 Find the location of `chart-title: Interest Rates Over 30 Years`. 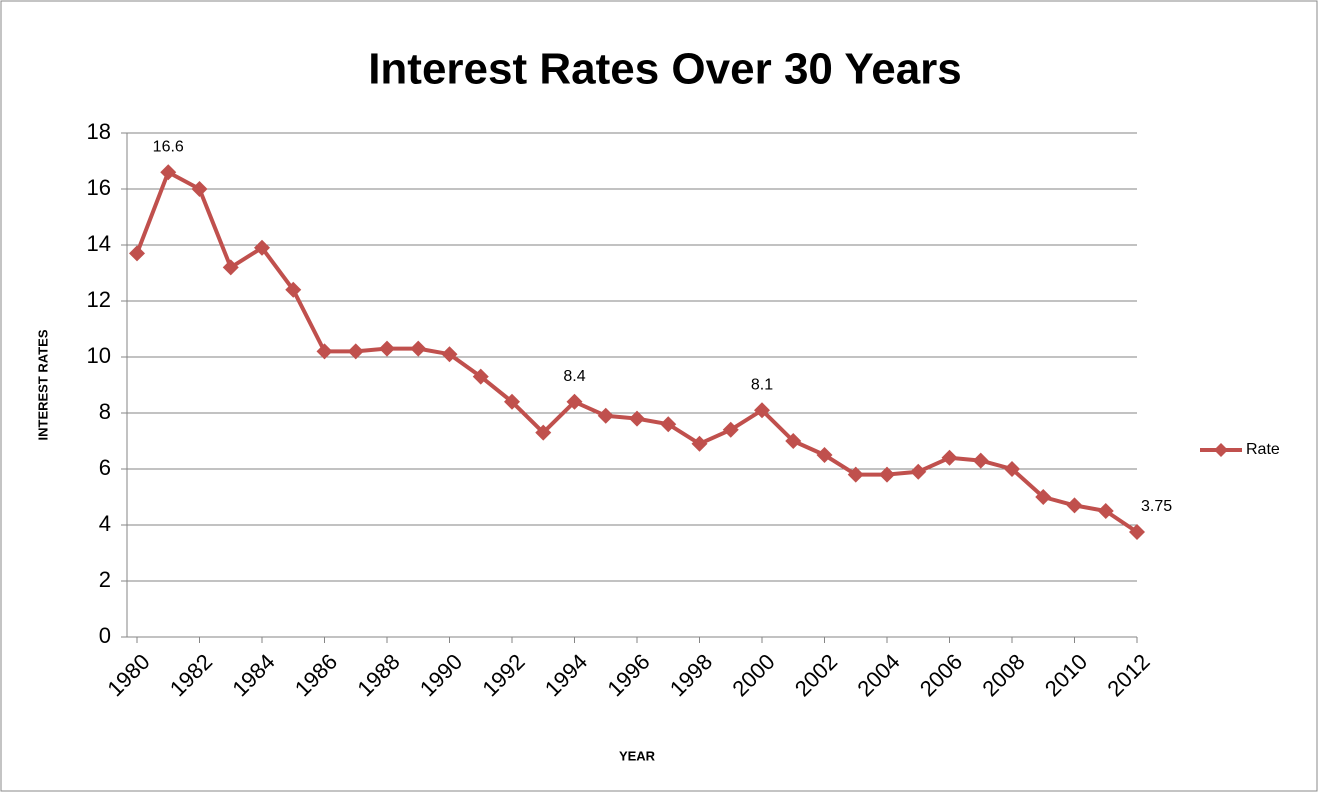

chart-title: Interest Rates Over 30 Years is located at coordinates (665, 69).